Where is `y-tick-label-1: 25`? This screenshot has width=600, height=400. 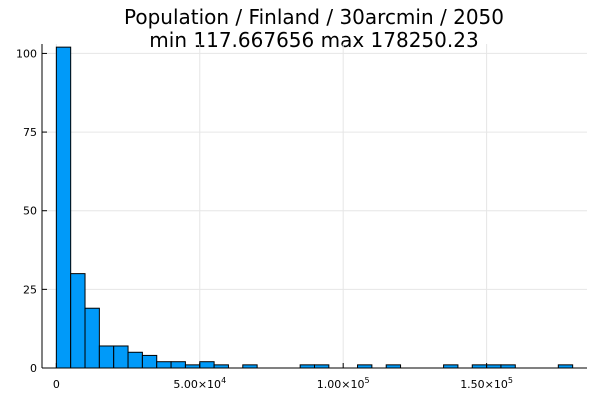
y-tick-label-1: 25 is located at coordinates (30, 289).